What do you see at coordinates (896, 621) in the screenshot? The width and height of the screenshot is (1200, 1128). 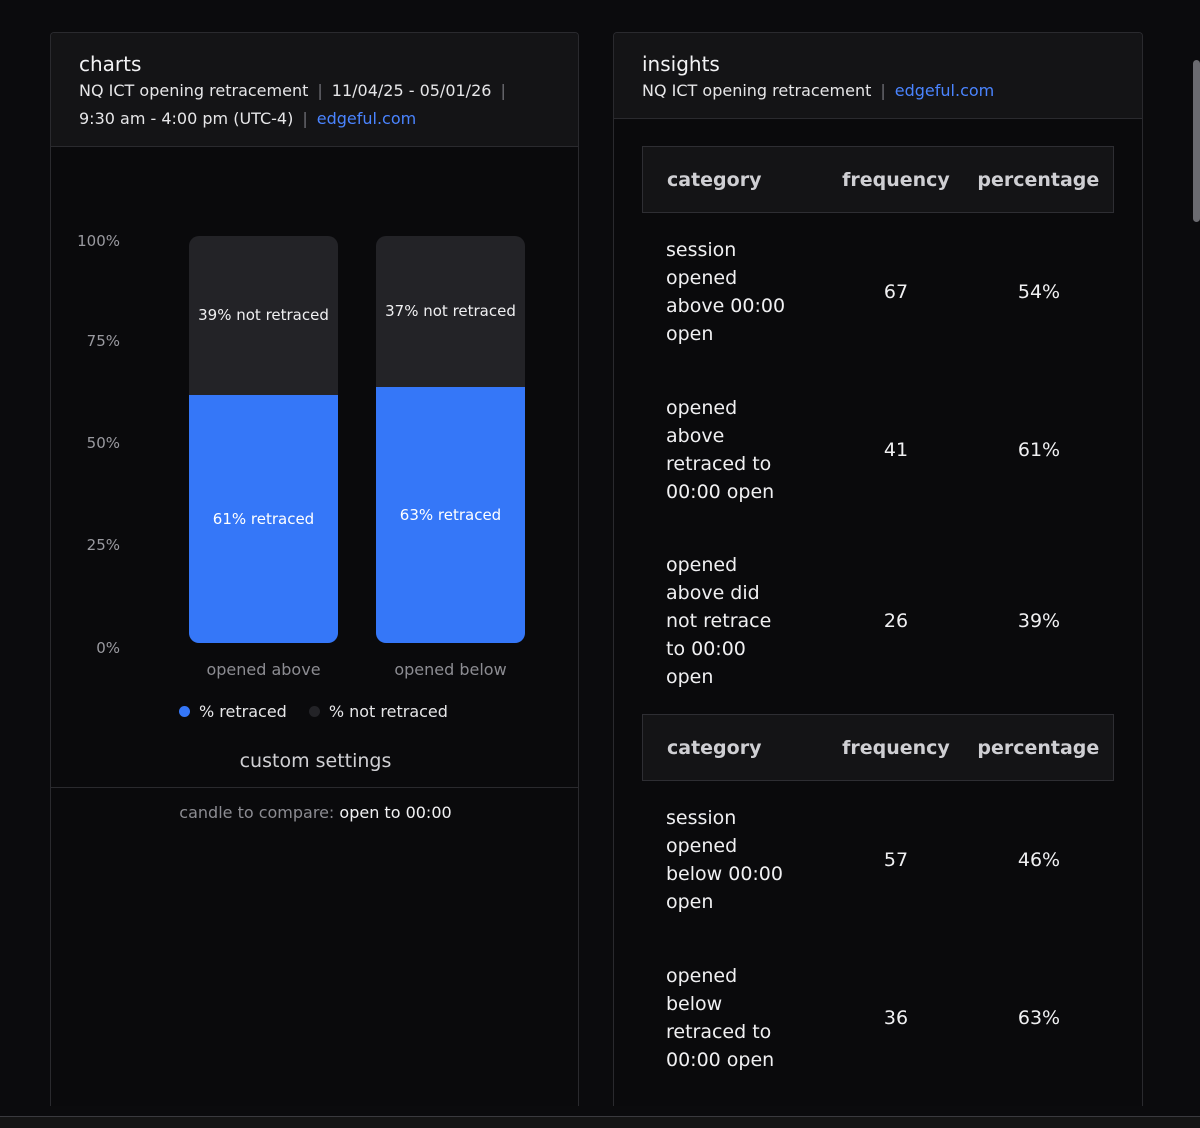 I see `row-frequency: 26` at bounding box center [896, 621].